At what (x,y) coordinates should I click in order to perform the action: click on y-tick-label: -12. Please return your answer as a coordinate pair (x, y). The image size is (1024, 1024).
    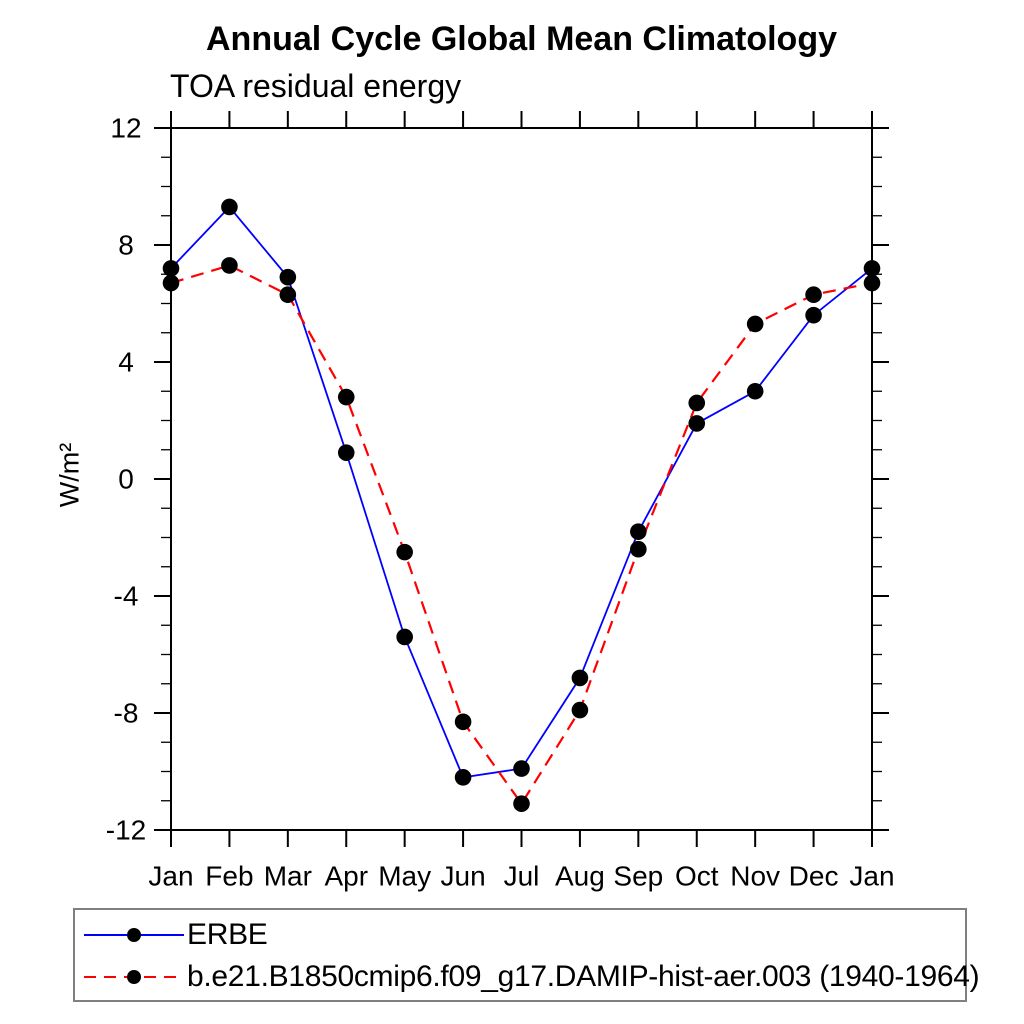
    Looking at the image, I should click on (126, 830).